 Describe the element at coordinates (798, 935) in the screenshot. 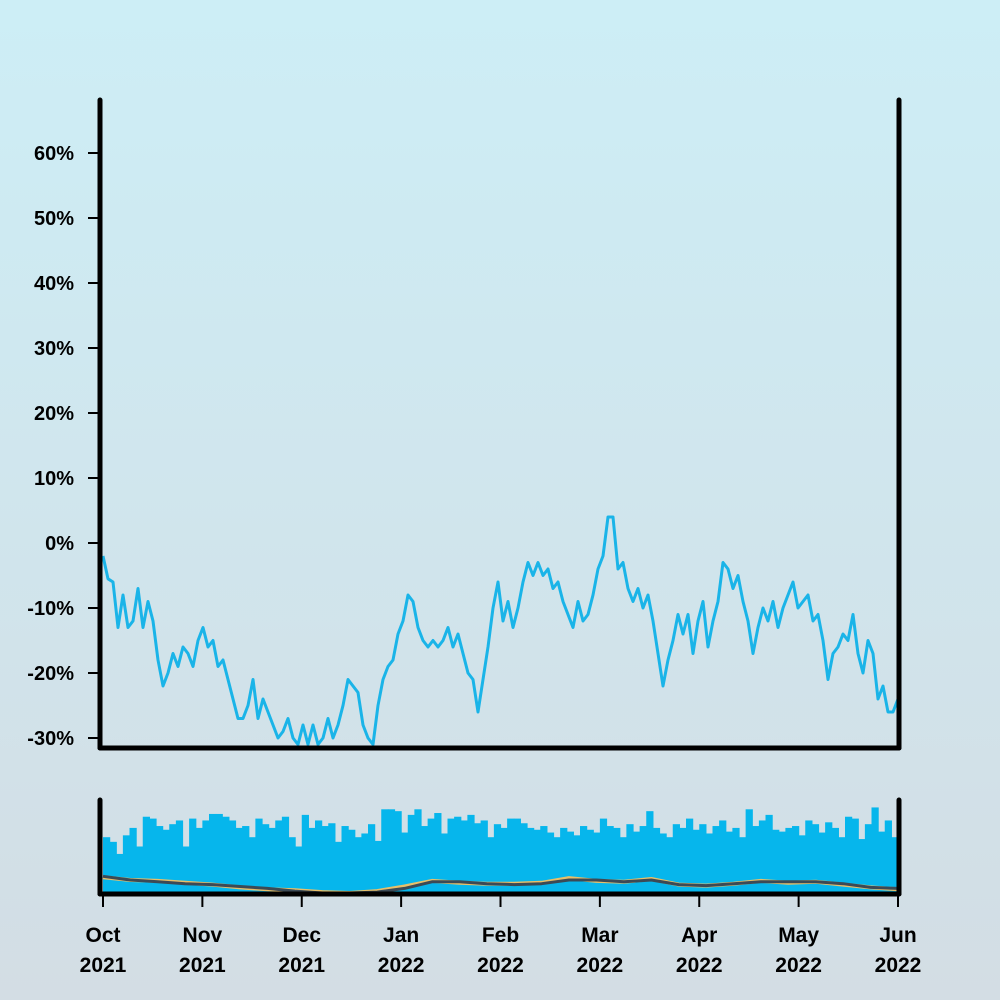

I see `x-tick-month: May` at that location.